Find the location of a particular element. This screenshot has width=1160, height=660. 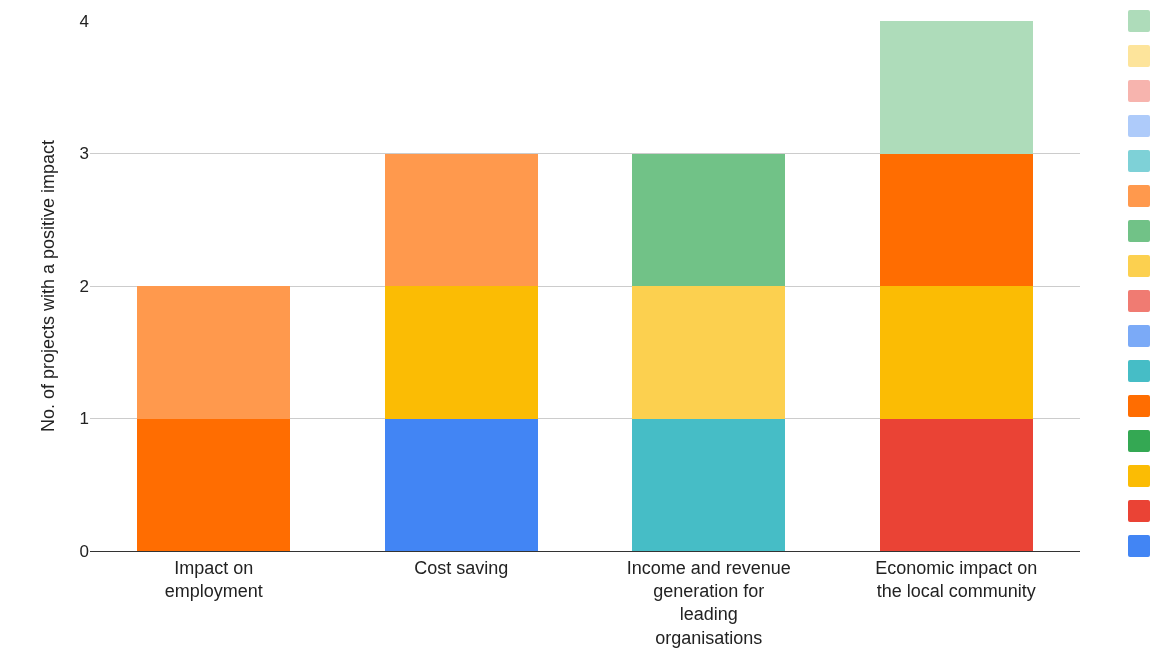

y-tick-label: 0 is located at coordinates (84, 551).